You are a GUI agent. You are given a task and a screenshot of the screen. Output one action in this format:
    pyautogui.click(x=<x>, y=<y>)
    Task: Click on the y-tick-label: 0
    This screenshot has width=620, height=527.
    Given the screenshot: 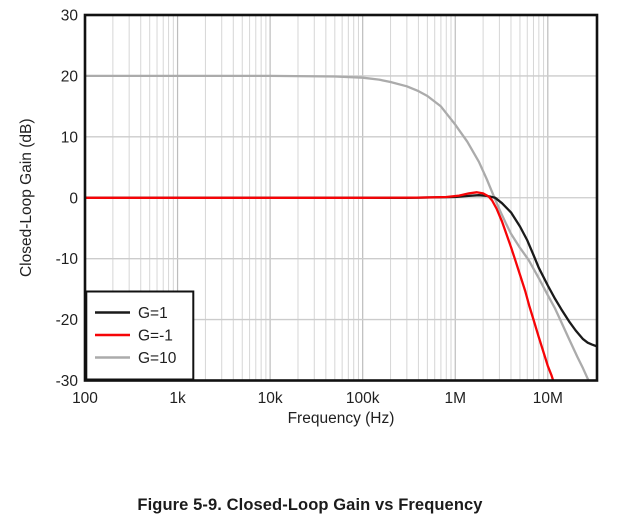 What is the action you would take?
    pyautogui.click(x=73, y=198)
    